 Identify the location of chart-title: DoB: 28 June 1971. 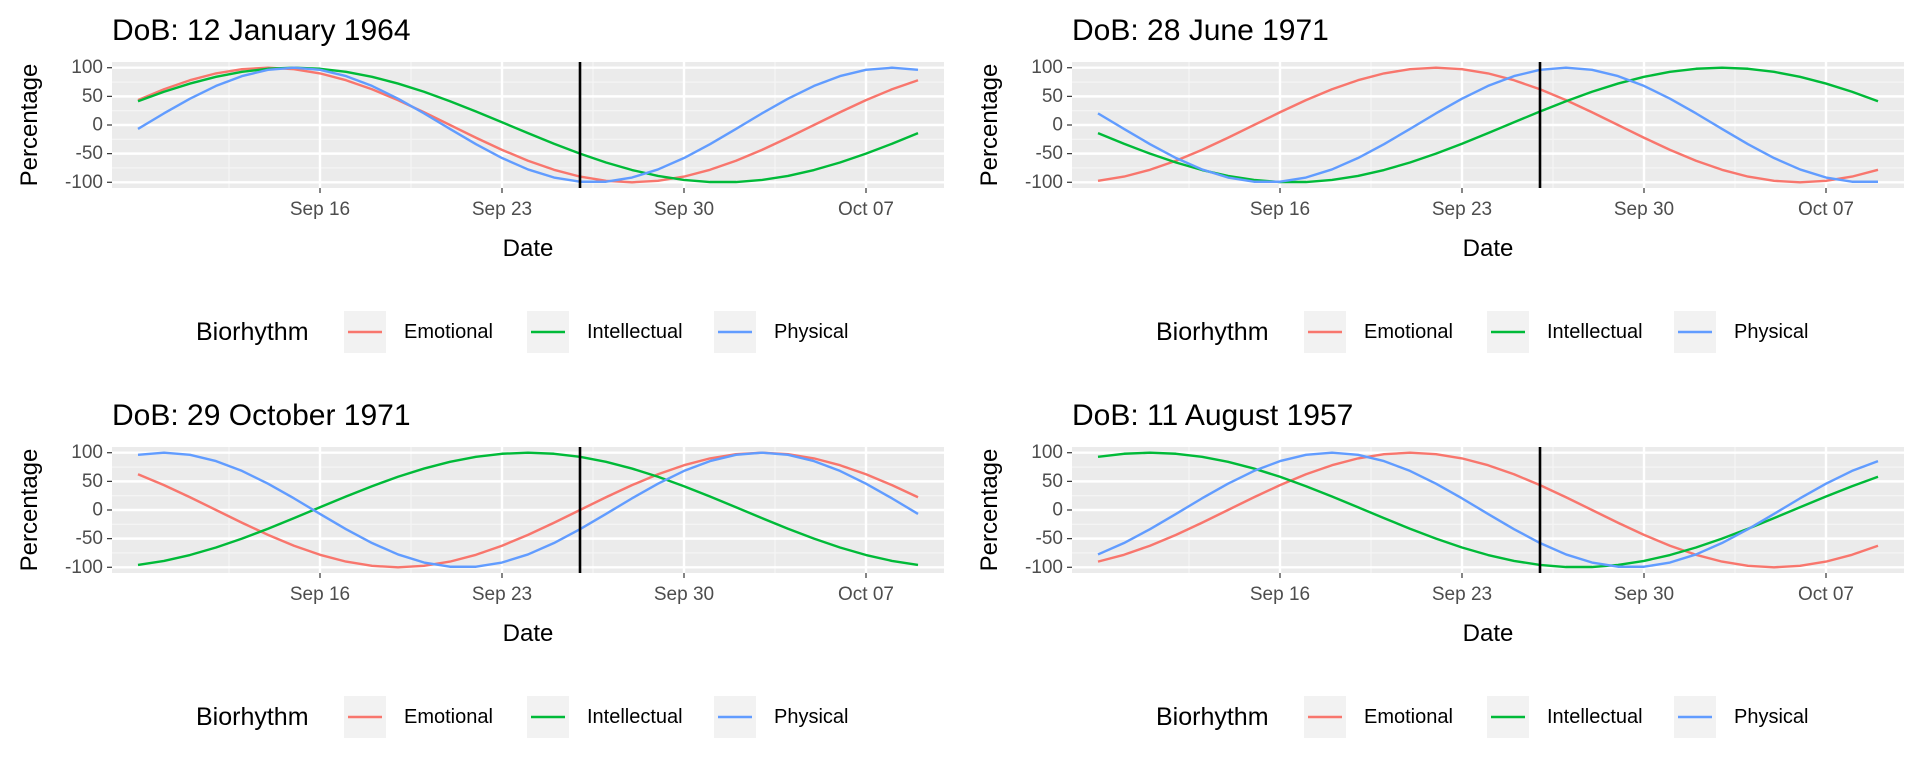
(1200, 30).